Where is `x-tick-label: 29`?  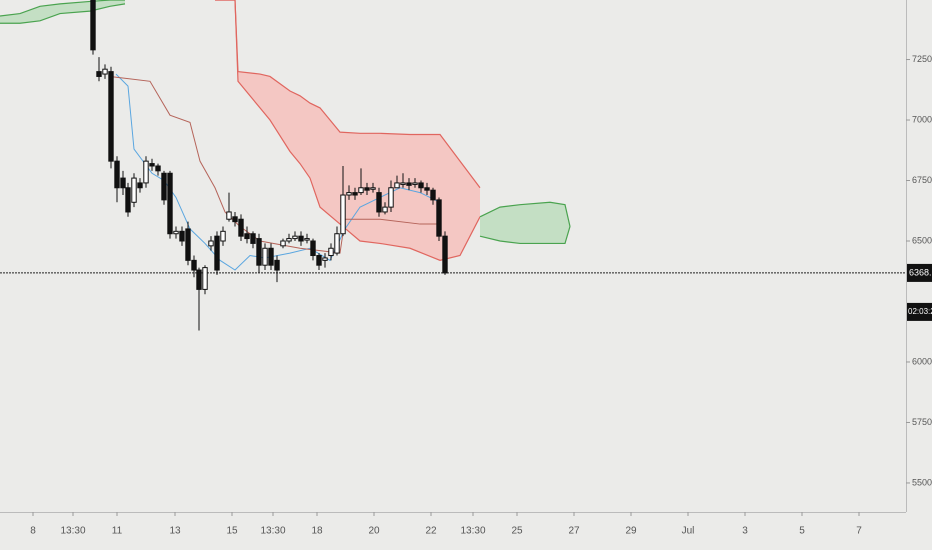 x-tick-label: 29 is located at coordinates (631, 531).